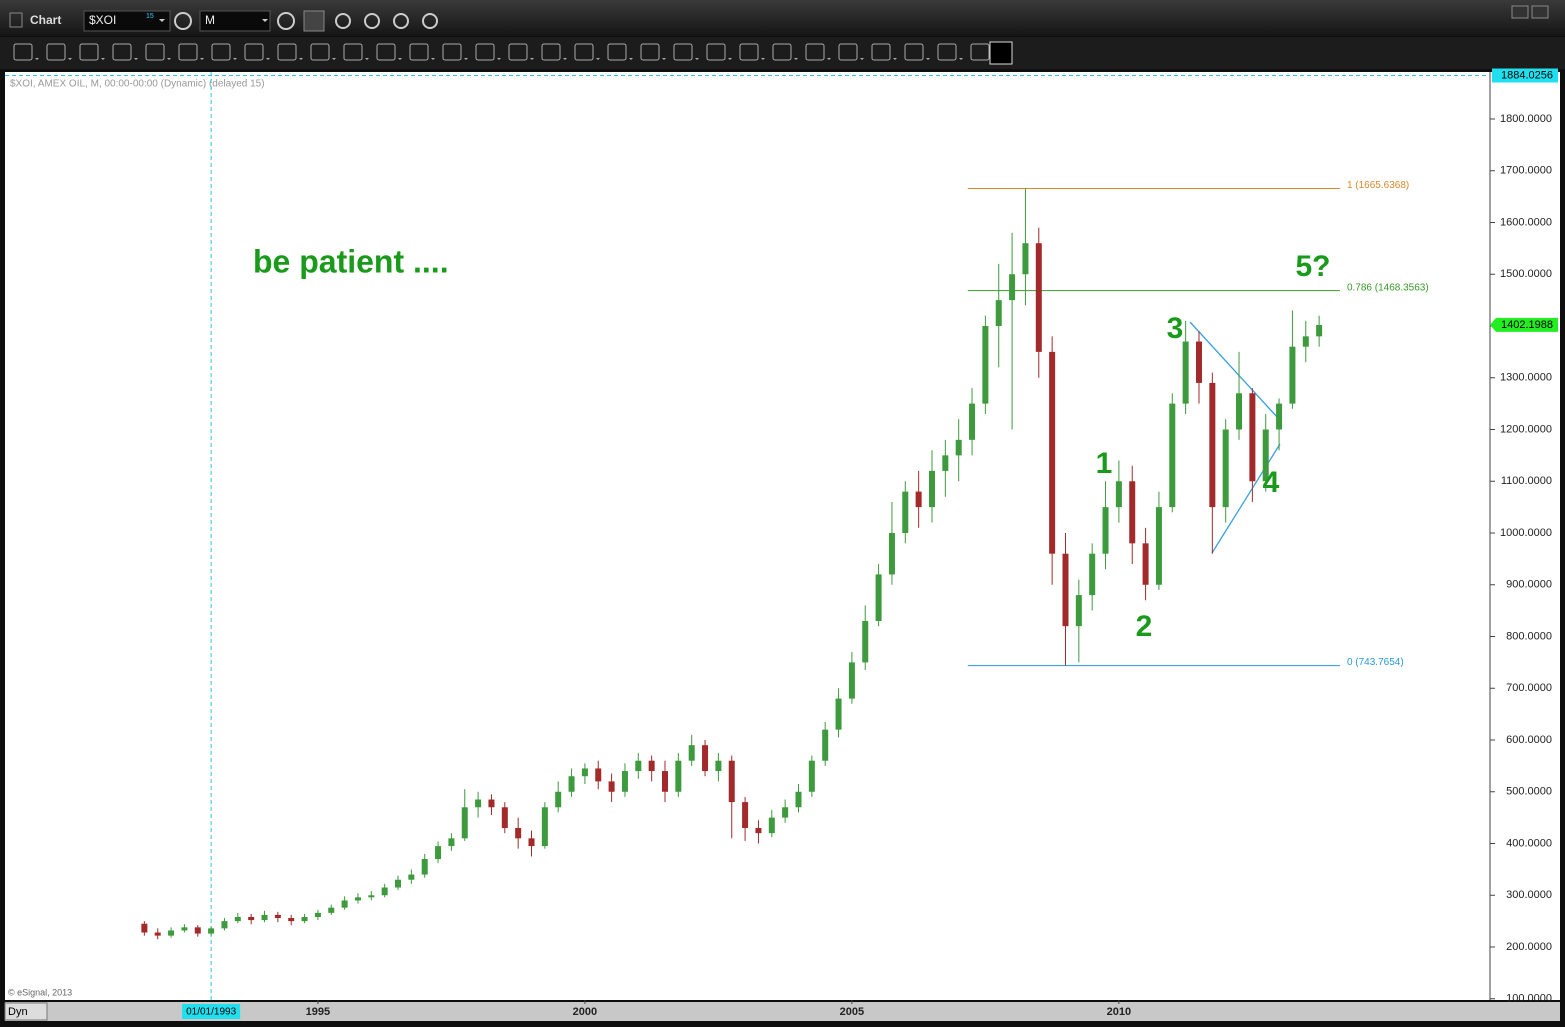 This screenshot has height=1027, width=1565. I want to click on restore-button, so click(1520, 12).